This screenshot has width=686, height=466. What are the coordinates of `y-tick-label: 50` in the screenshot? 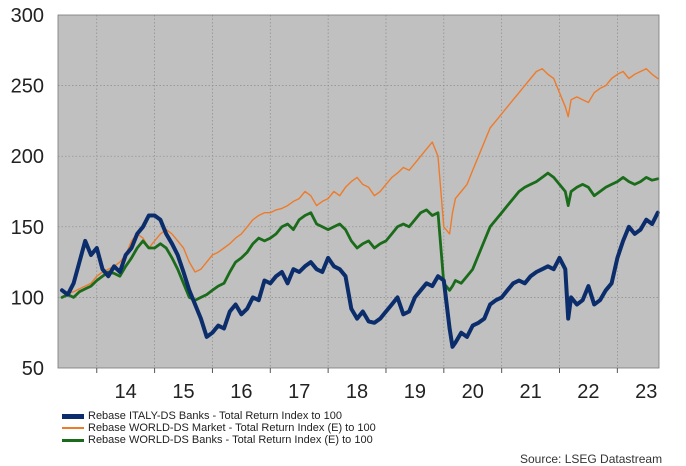 It's located at (33, 369).